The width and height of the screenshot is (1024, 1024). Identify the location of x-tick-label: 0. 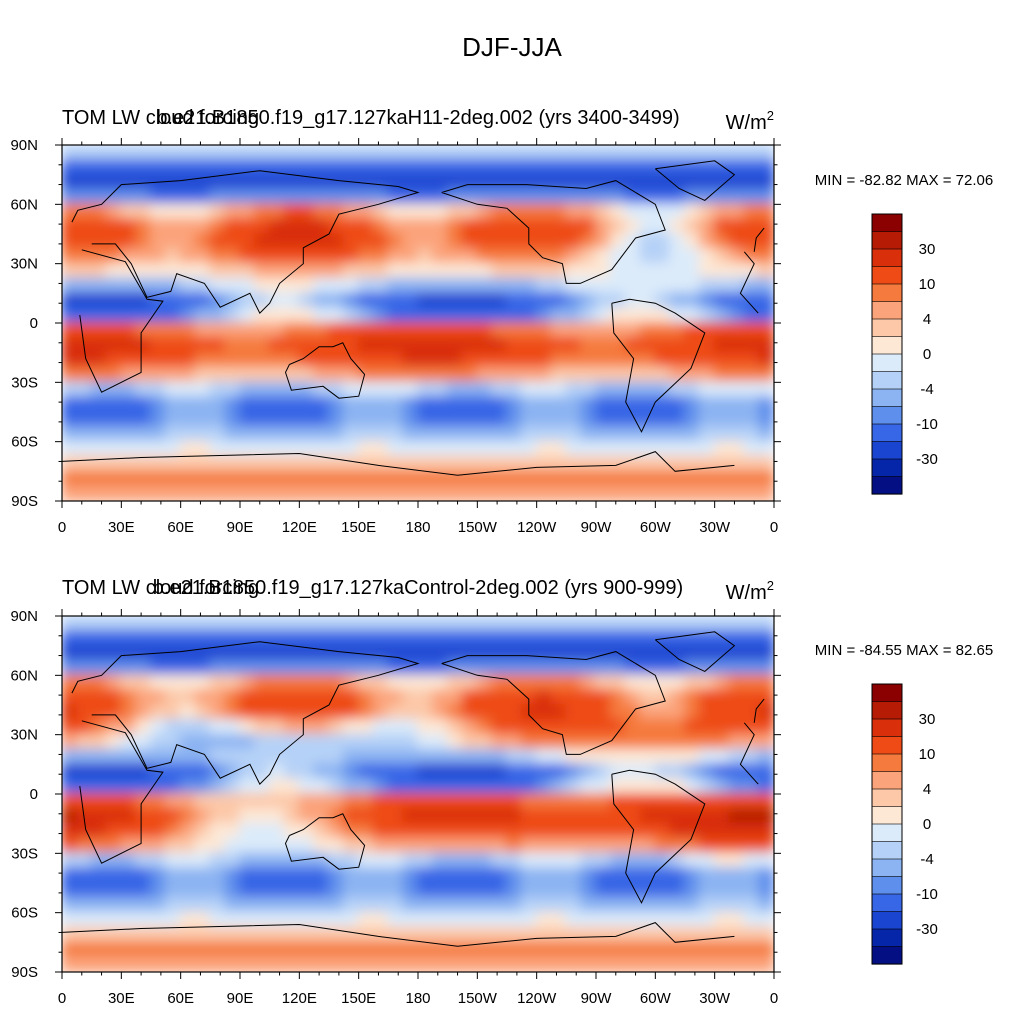
(774, 527).